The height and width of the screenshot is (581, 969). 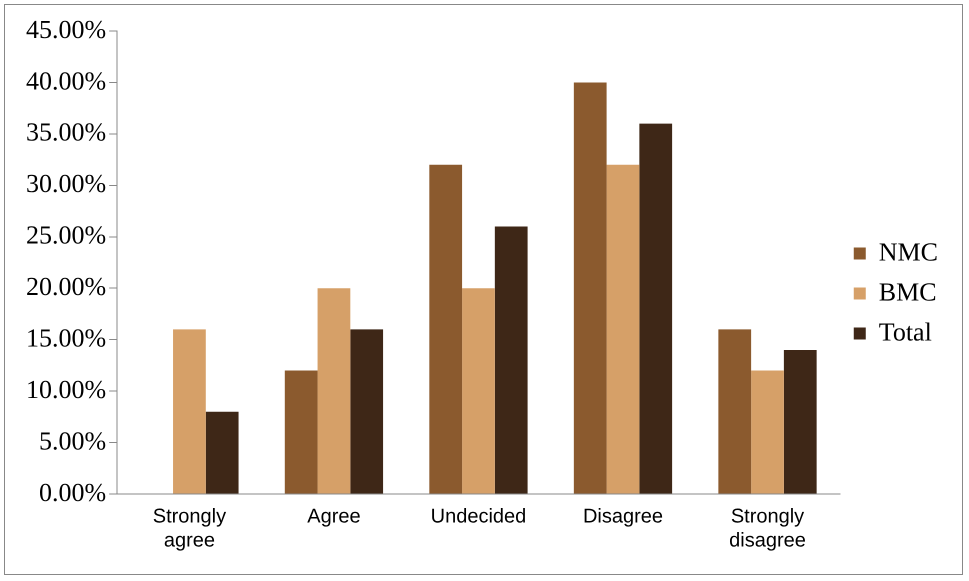 What do you see at coordinates (66, 235) in the screenshot?
I see `y-tick-label: 25.00%` at bounding box center [66, 235].